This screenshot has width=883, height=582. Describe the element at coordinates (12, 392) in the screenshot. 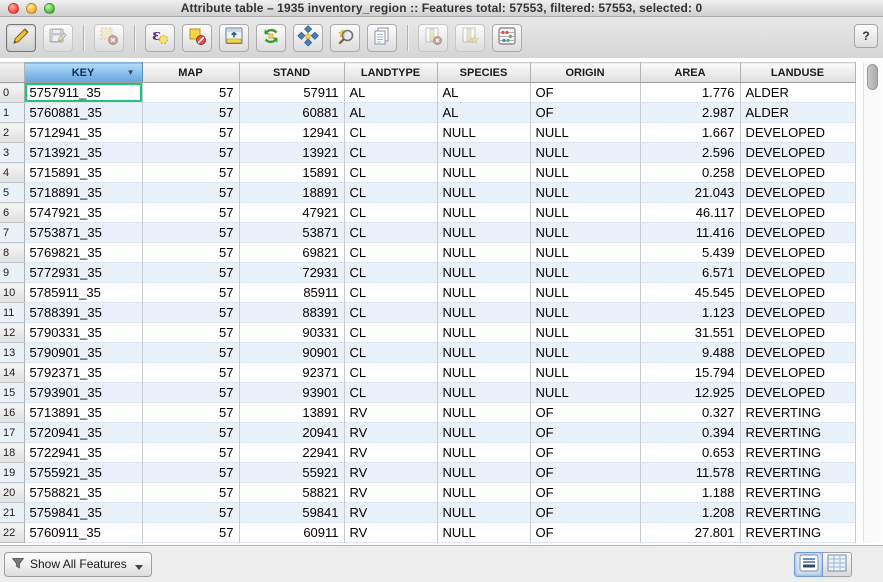

I see `row-number: 15` at that location.